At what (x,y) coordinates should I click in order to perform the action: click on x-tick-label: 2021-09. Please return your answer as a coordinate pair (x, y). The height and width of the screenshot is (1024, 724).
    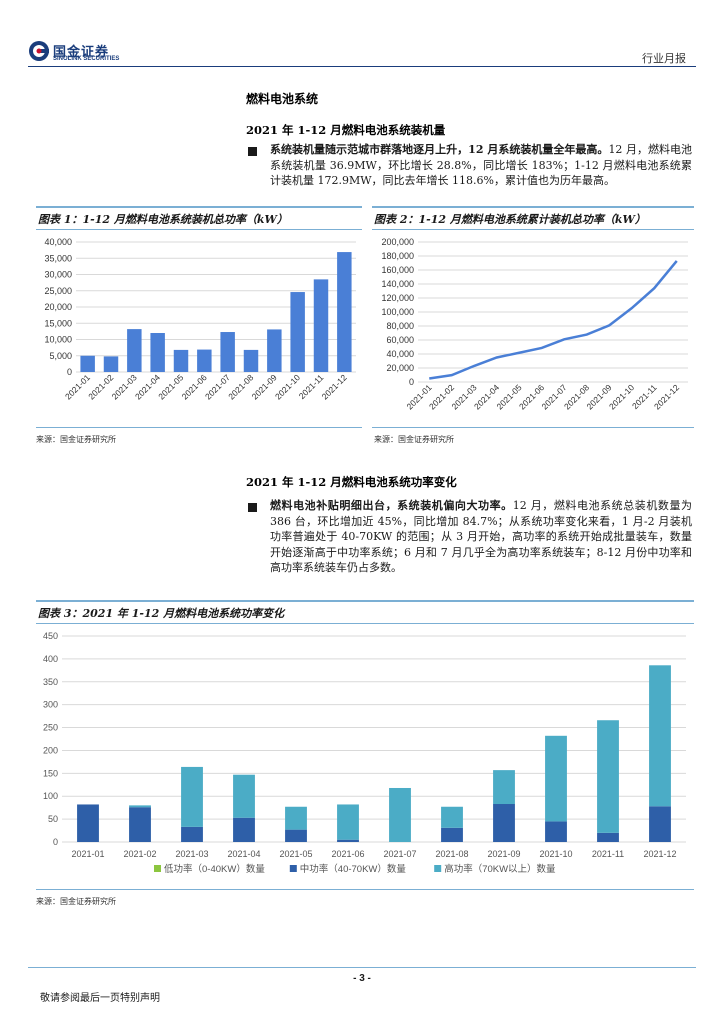
    Looking at the image, I should click on (503, 854).